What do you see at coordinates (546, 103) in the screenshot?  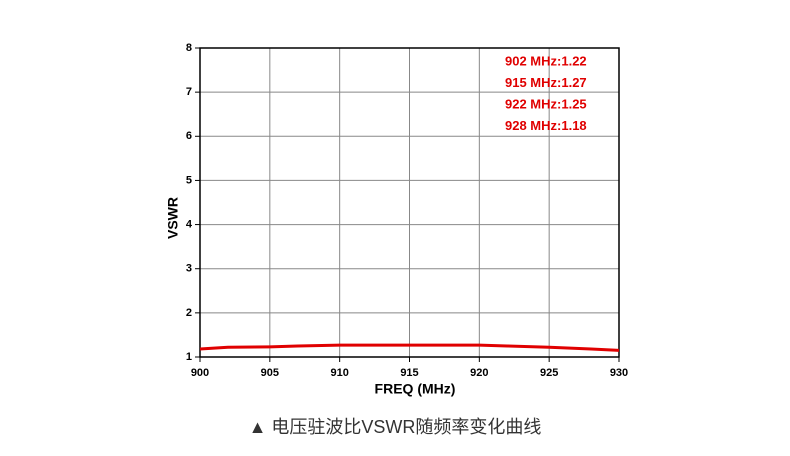 I see `annotation: 922 MHz:1.25` at bounding box center [546, 103].